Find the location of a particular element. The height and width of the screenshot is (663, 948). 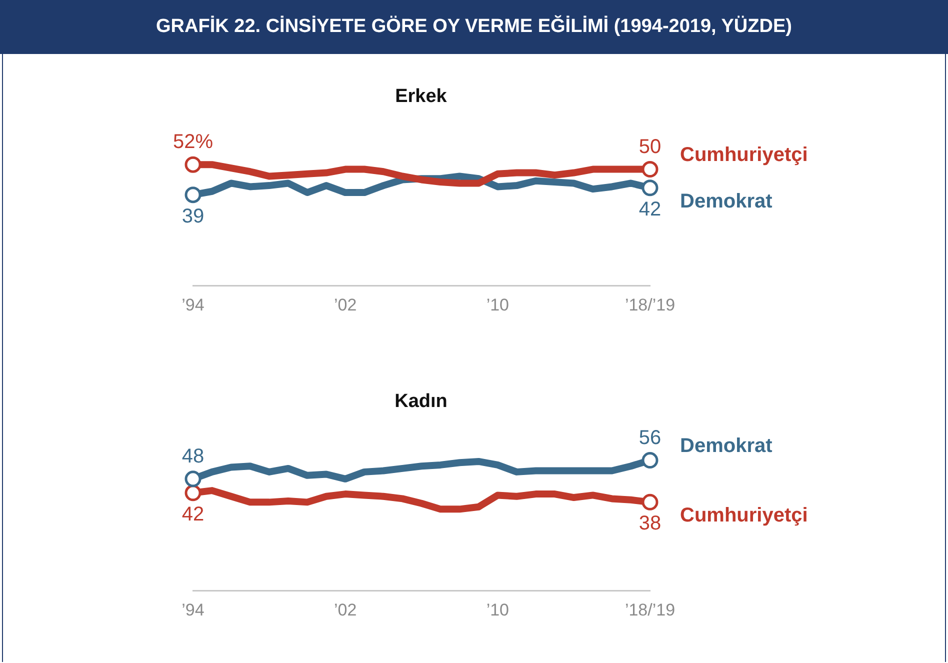

chart-subtitle: Erkek is located at coordinates (421, 97).